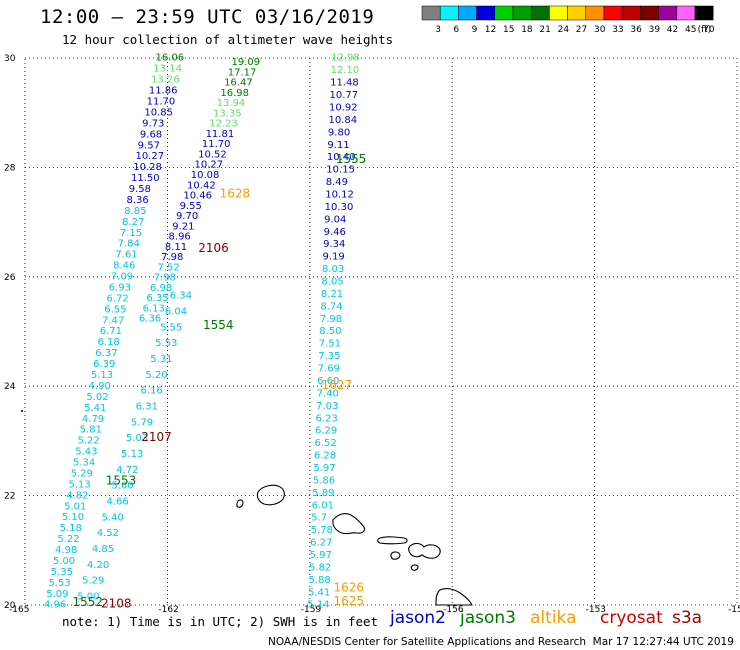  I want to click on wave-height-value: 10.85, so click(158, 112).